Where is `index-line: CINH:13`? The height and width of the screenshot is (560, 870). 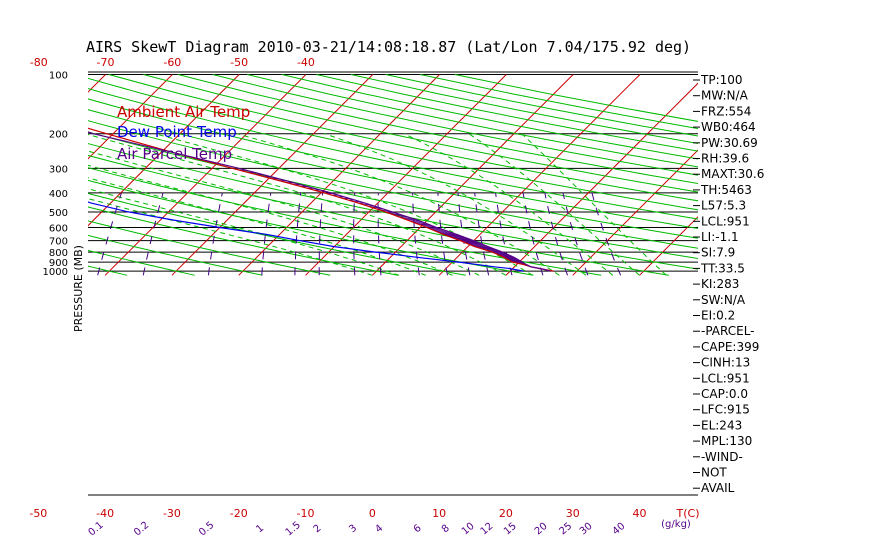 index-line: CINH:13 is located at coordinates (725, 363).